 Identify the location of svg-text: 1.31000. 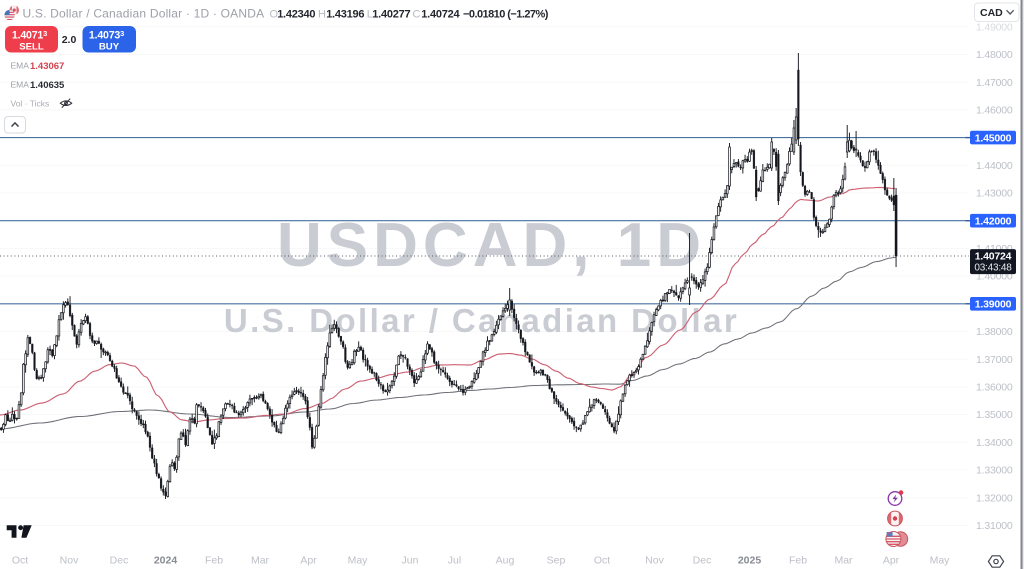
(994, 526).